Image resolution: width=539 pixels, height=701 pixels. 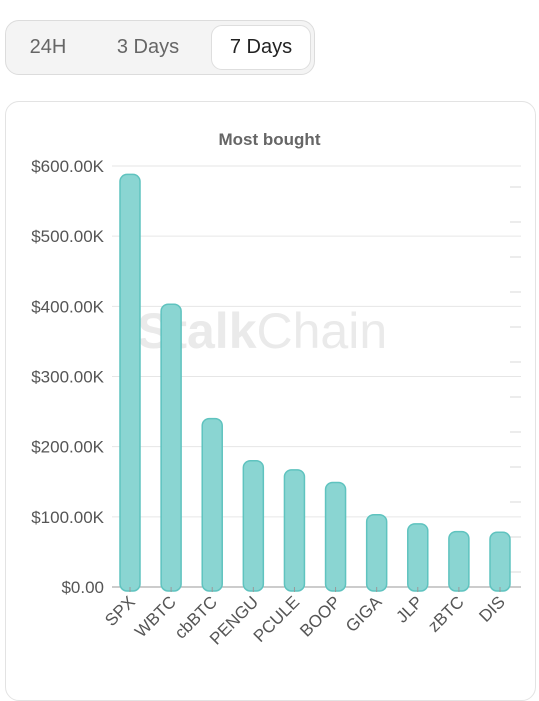 I want to click on bar-spx, so click(x=130, y=382).